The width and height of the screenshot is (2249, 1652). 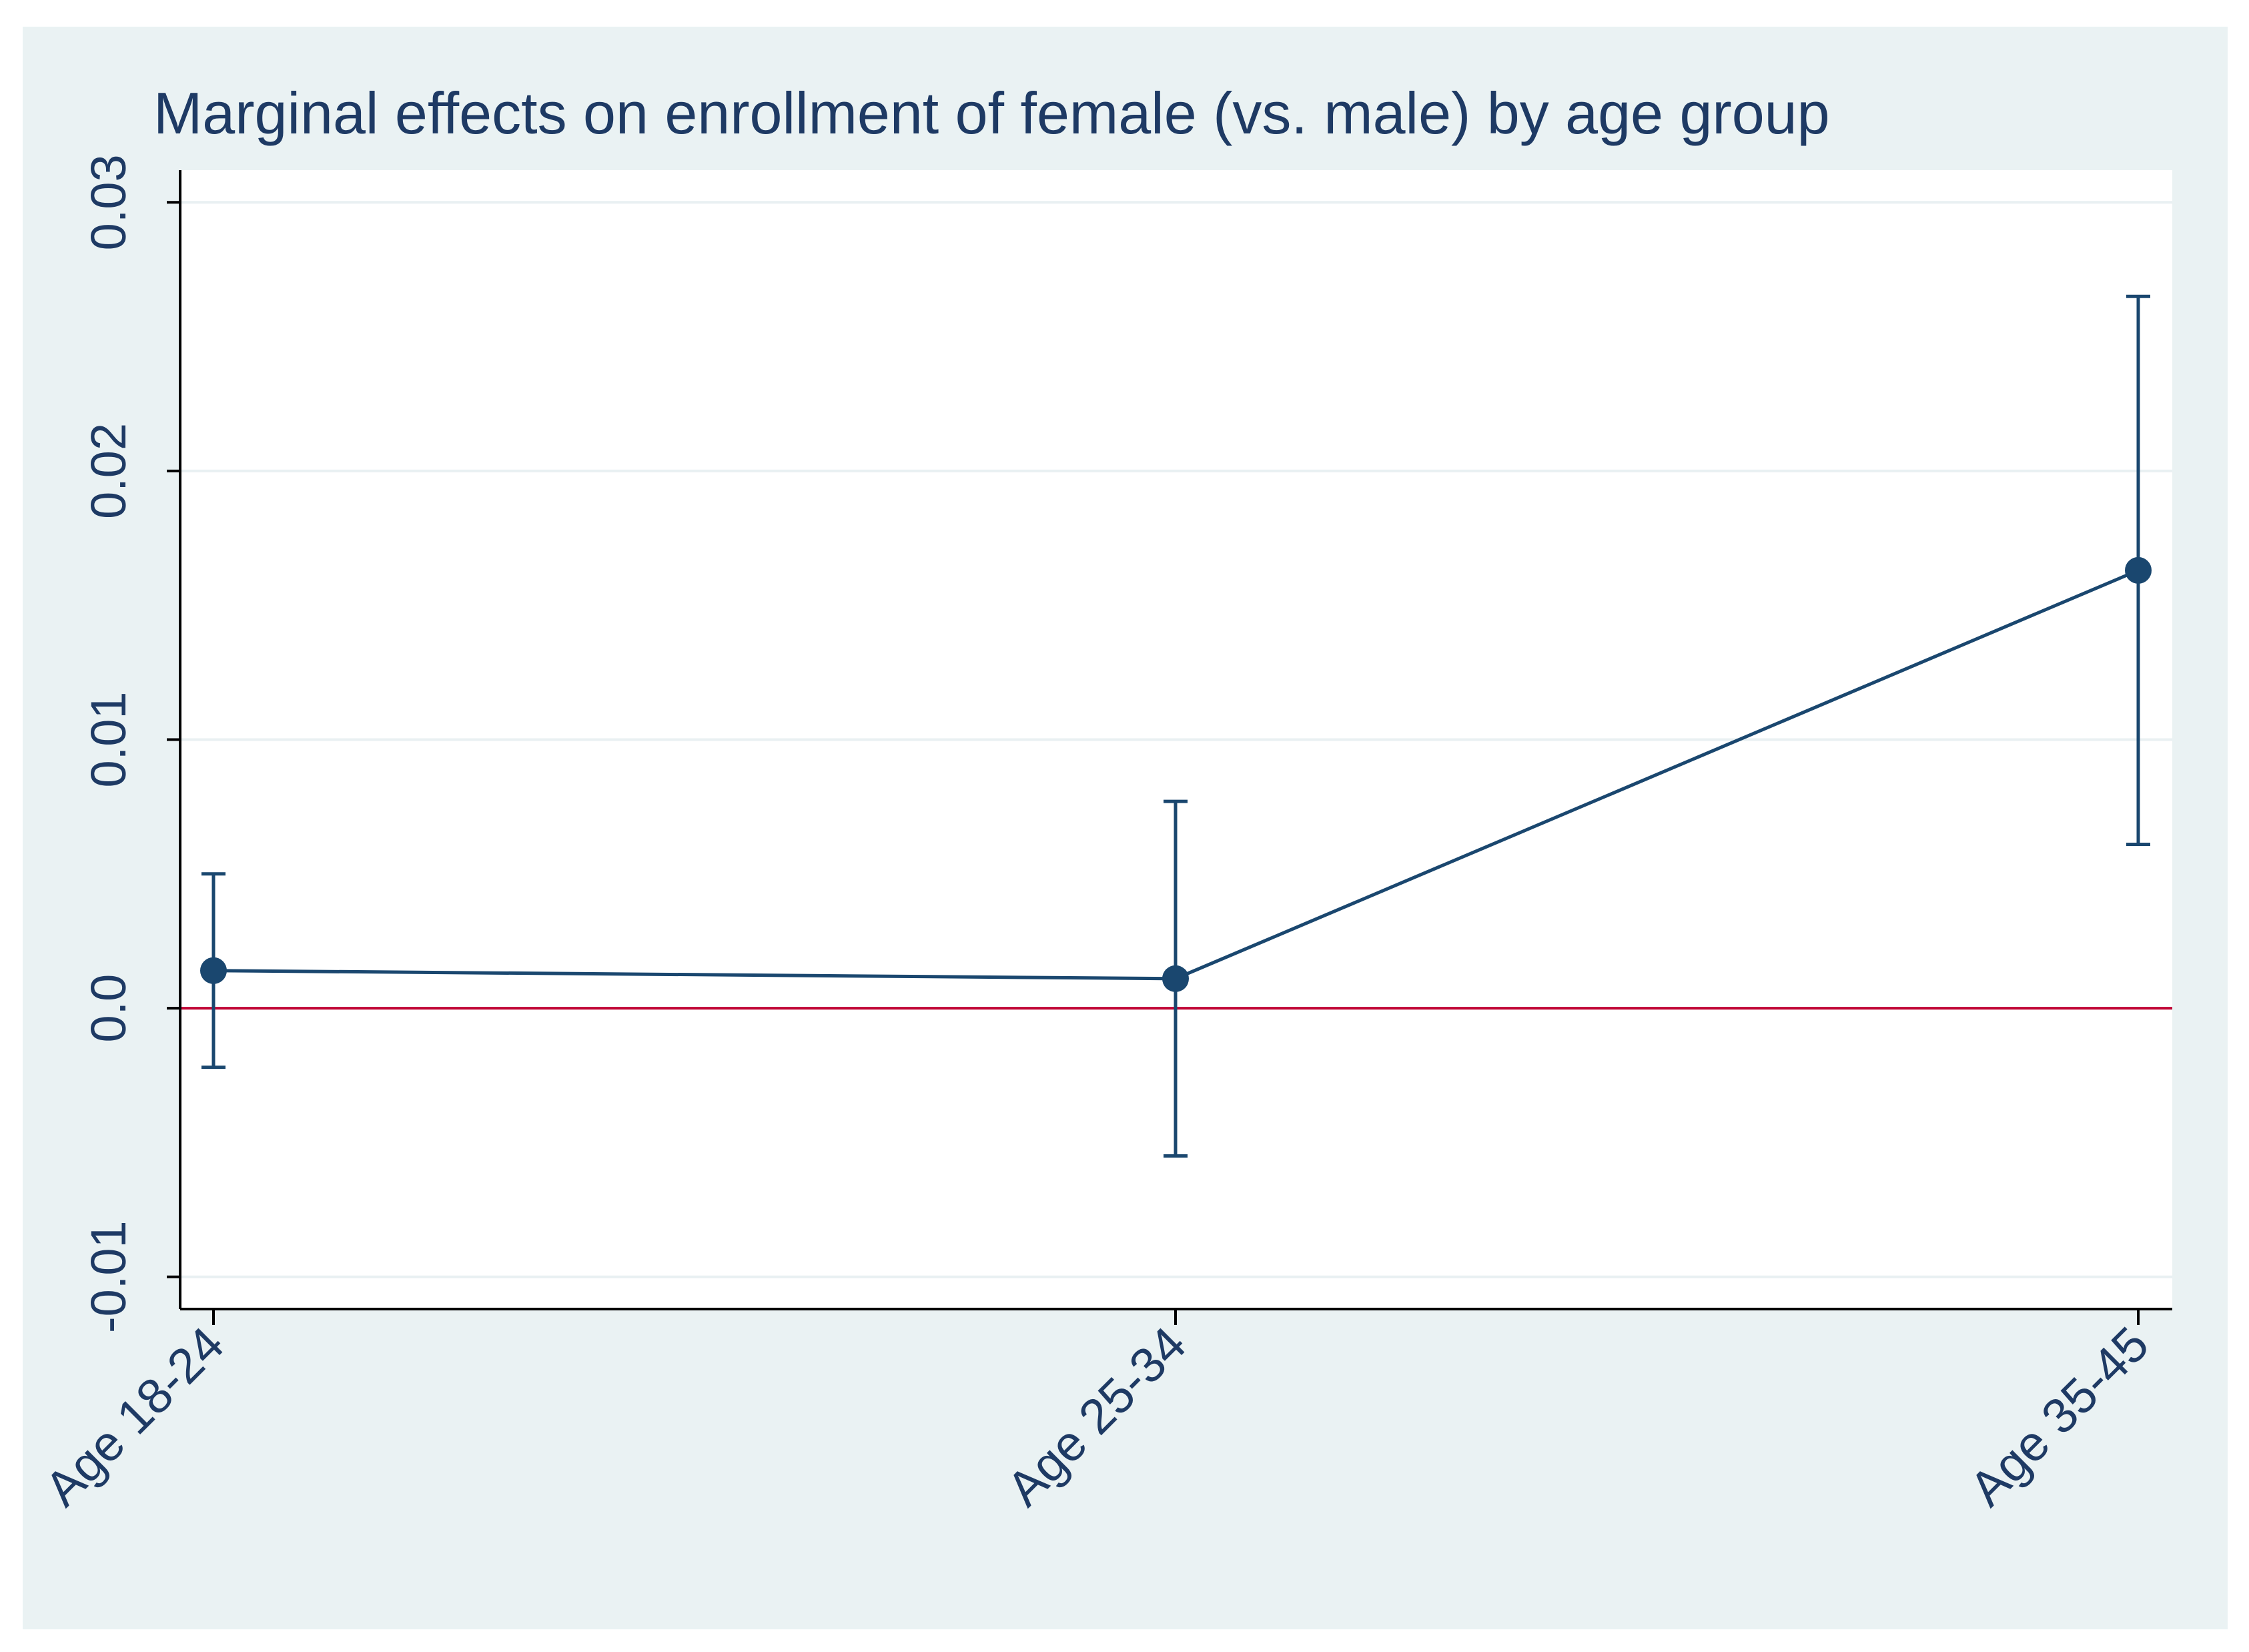 I want to click on y-axis-ticks: -0.01 0.0 0.01 0.02 0.03, so click(x=130, y=743).